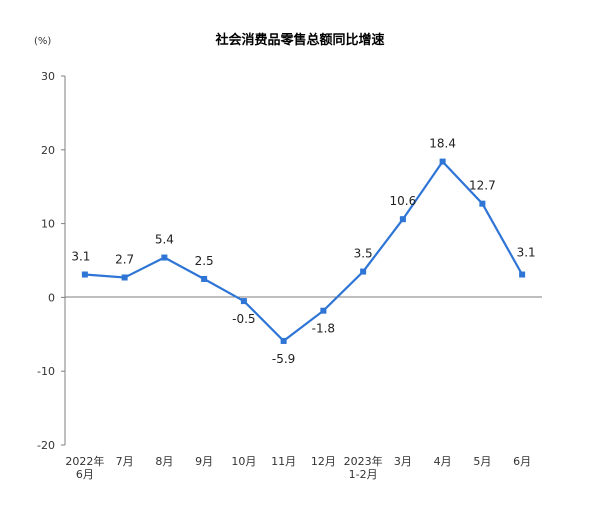 The width and height of the screenshot is (600, 507). Describe the element at coordinates (48, 150) in the screenshot. I see `y-tick-label: 20` at that location.